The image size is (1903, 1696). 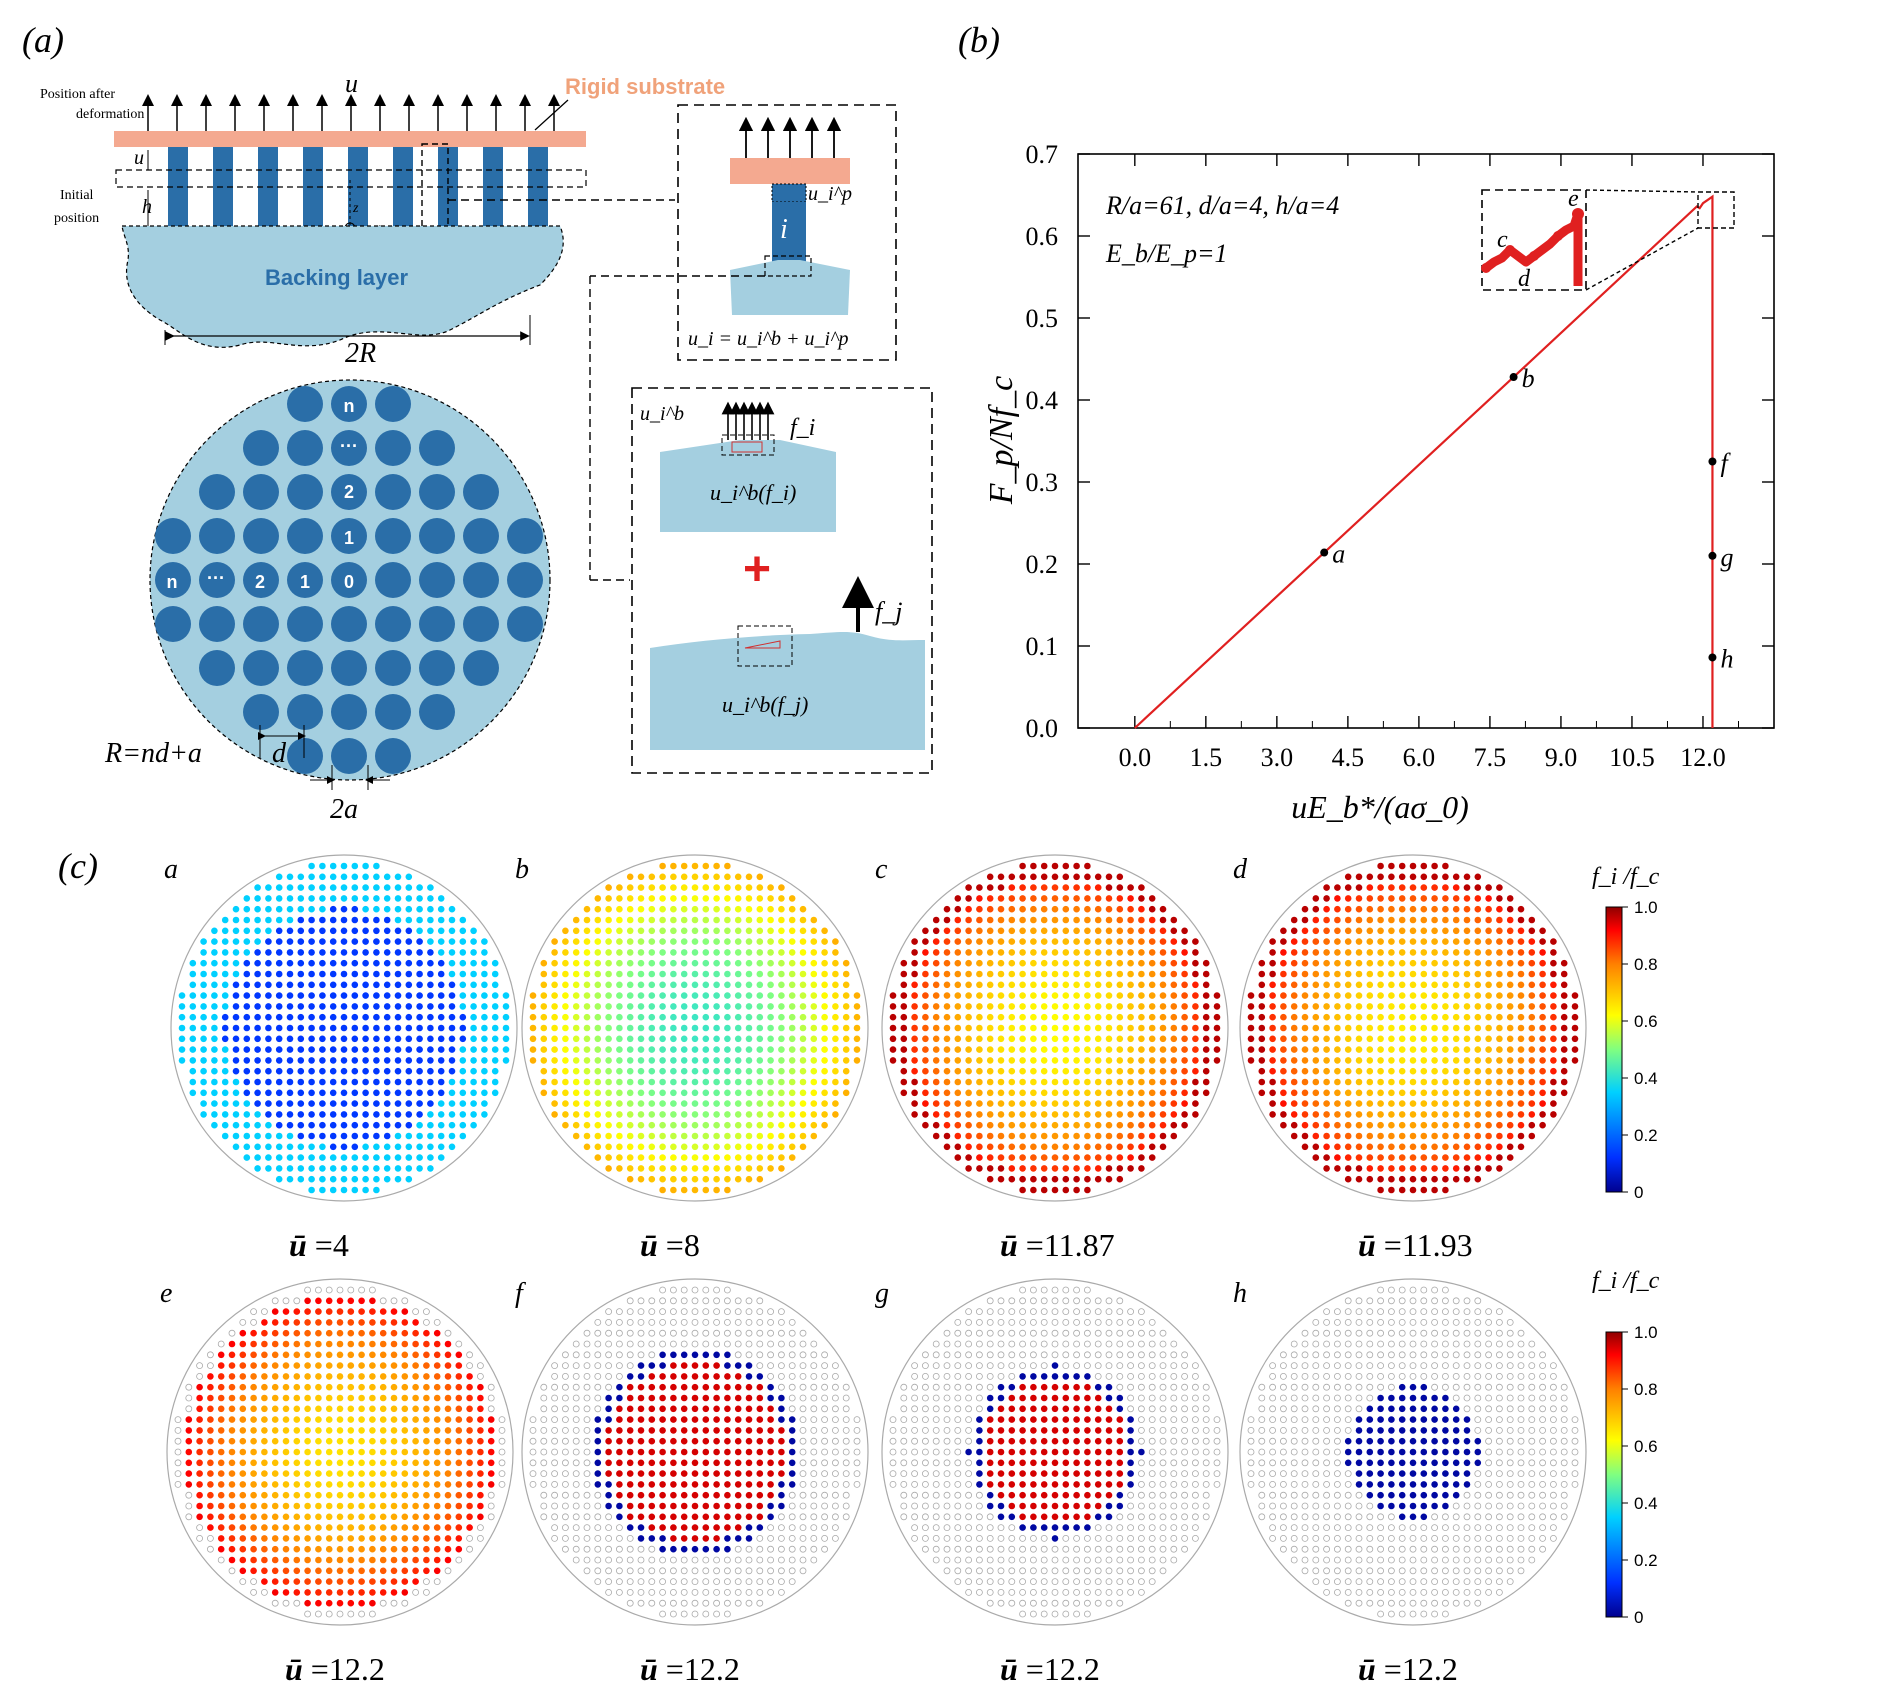 I want to click on h-side-label: h, so click(x=147, y=207).